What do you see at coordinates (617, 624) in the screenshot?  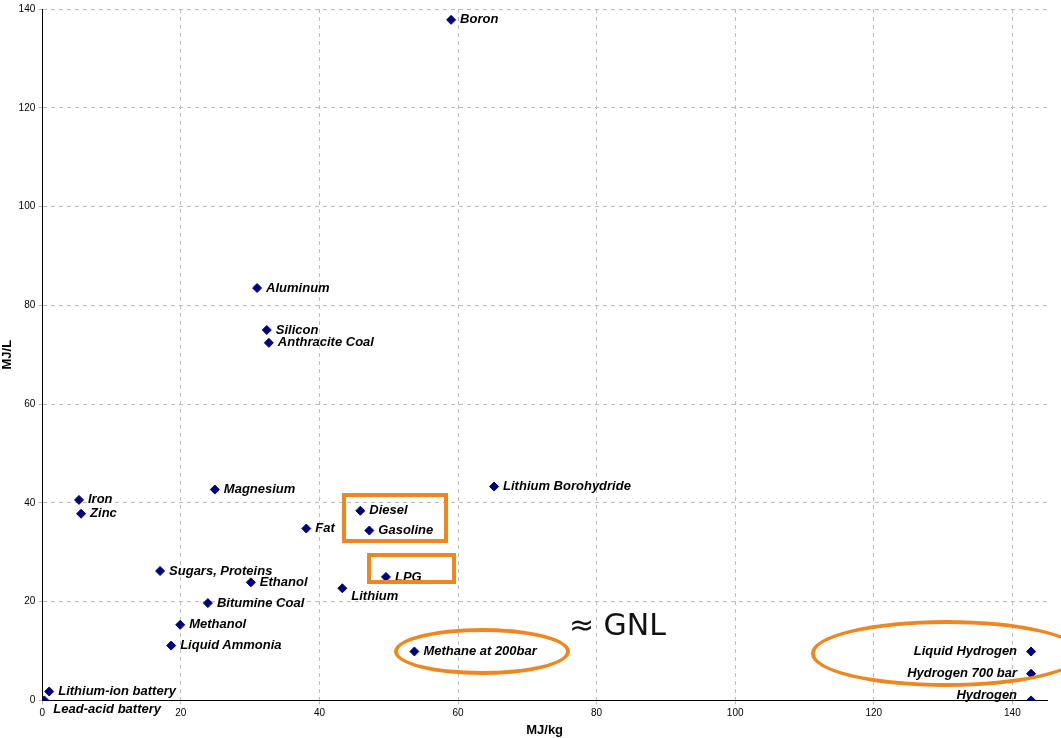 I see `annotation: ≈ GNL` at bounding box center [617, 624].